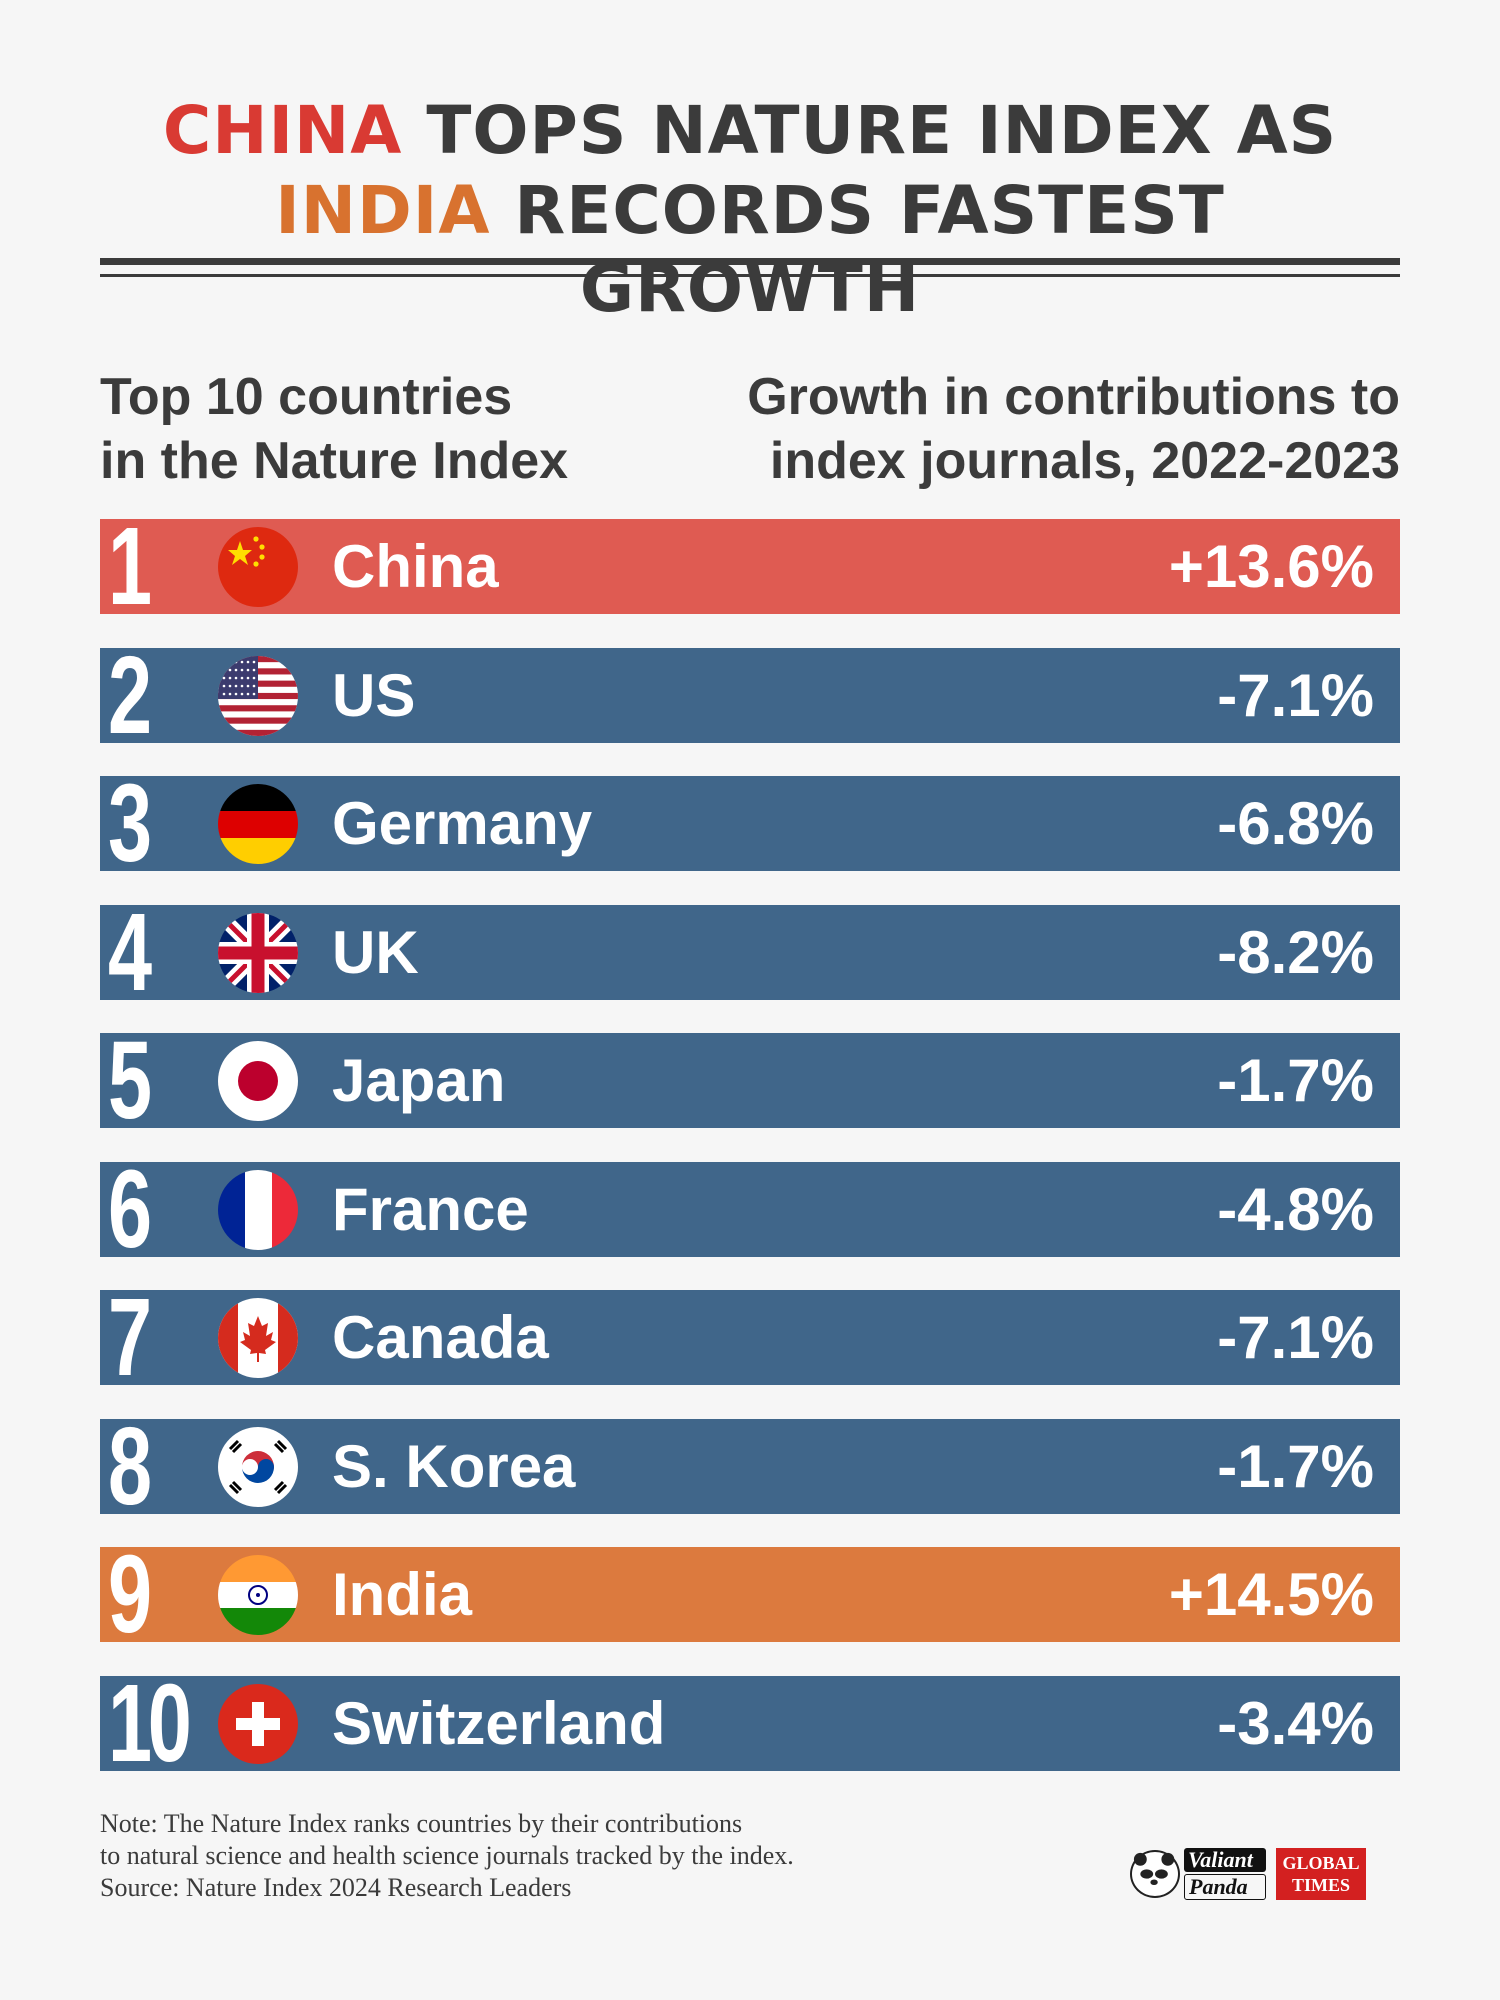 The width and height of the screenshot is (1500, 2000). I want to click on rank-number: 8, so click(130, 1466).